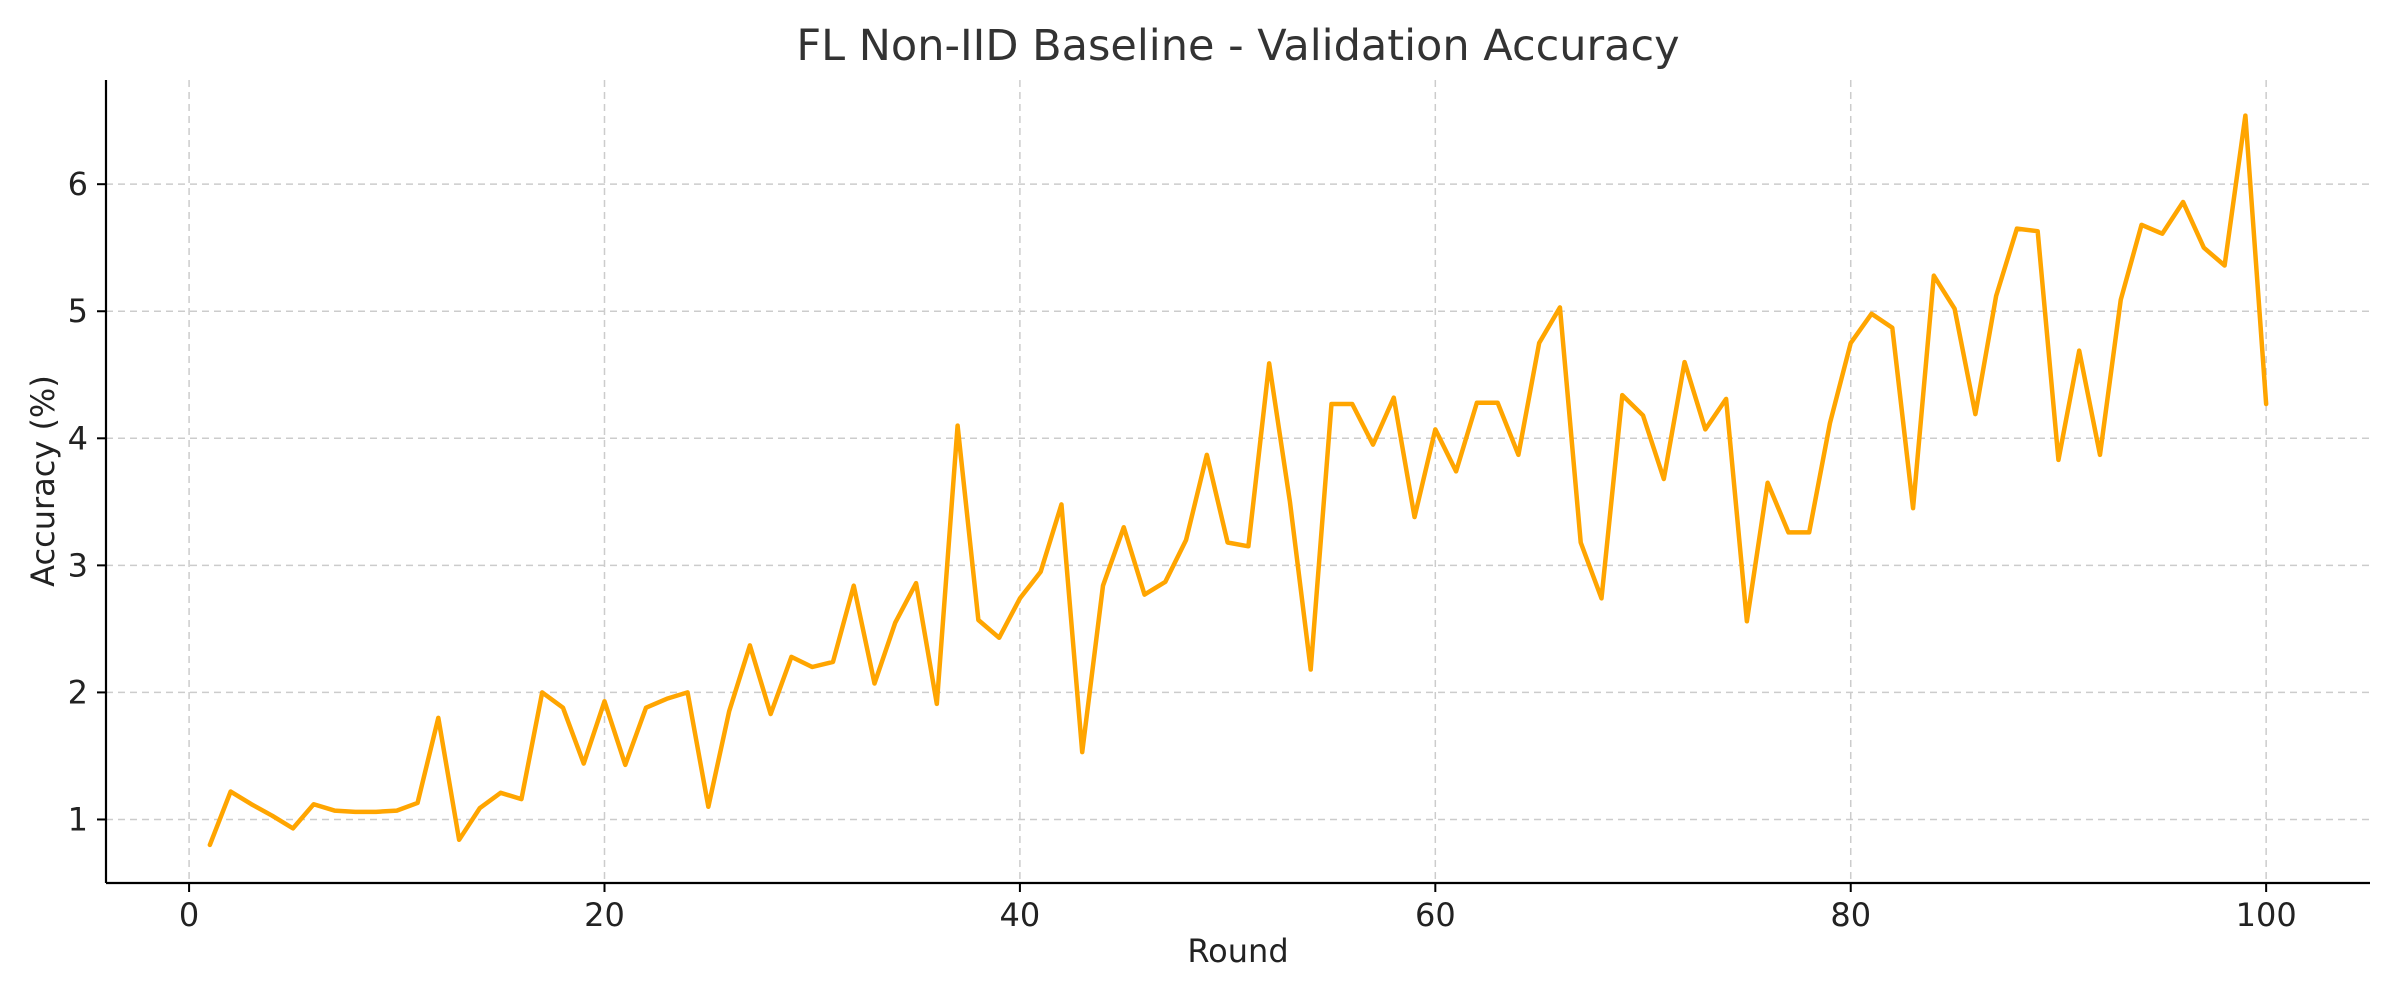 The height and width of the screenshot is (1000, 2400). What do you see at coordinates (1850, 915) in the screenshot?
I see `x-tick-label: 80` at bounding box center [1850, 915].